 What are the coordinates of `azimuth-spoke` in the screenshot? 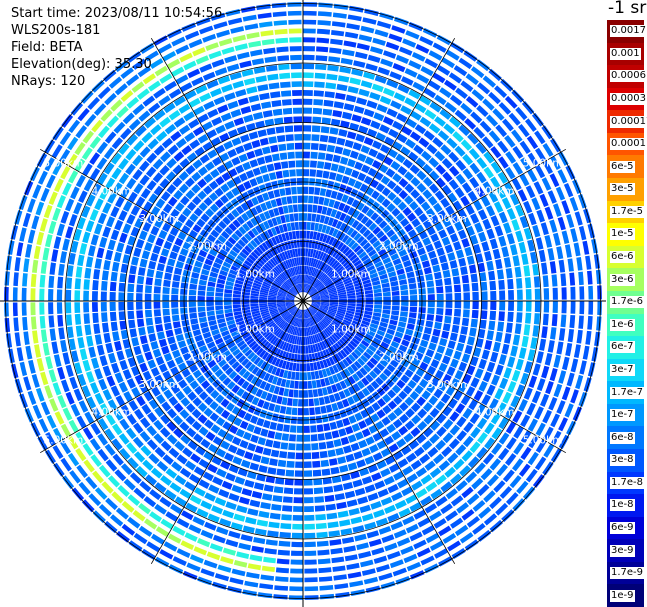 It's located at (227, 432).